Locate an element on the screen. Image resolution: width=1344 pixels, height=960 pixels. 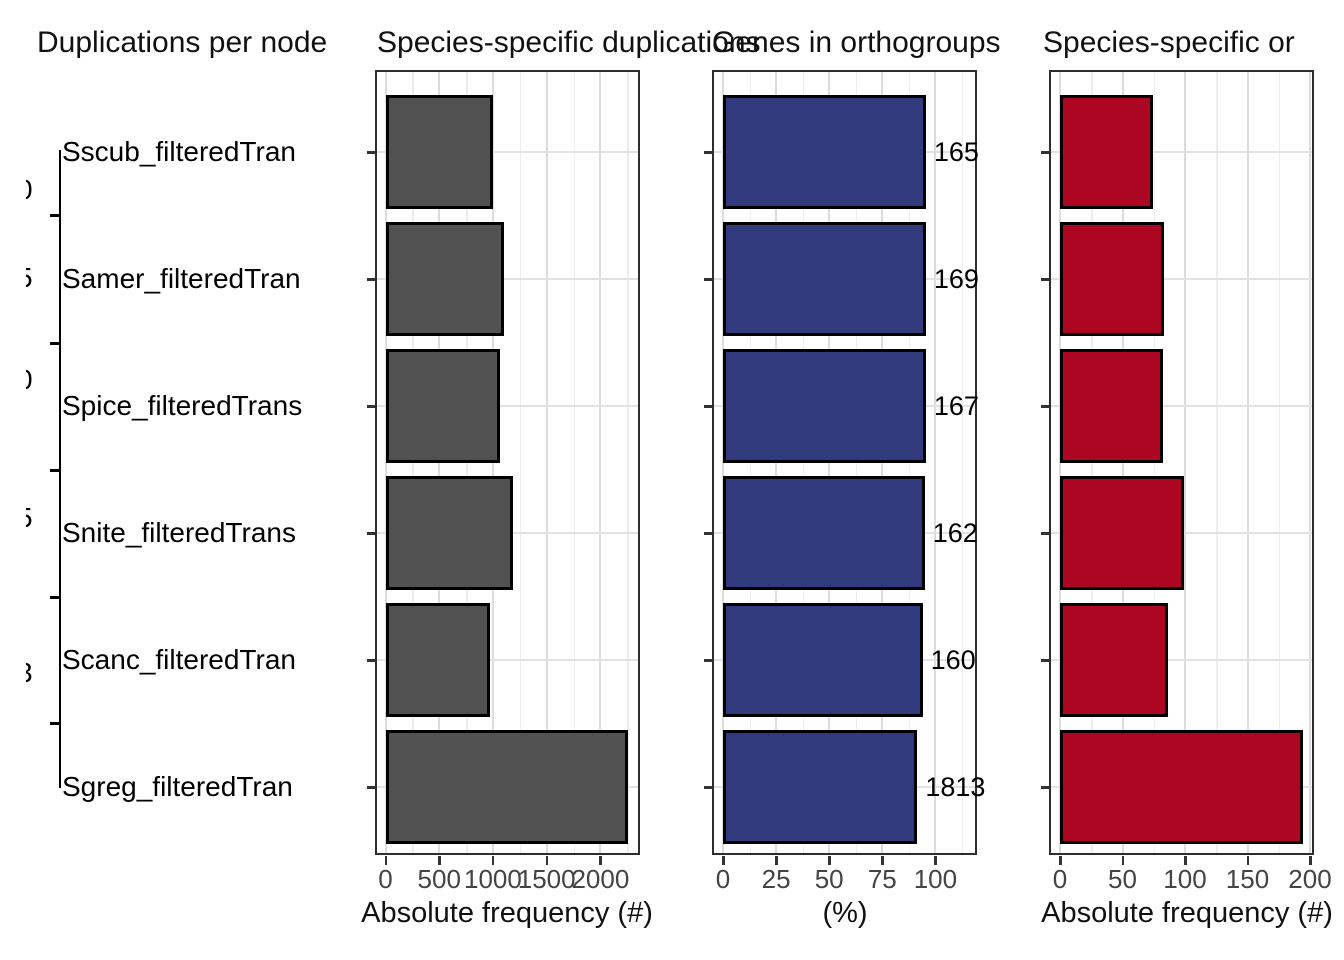
species-label: Sscub_filteredTran is located at coordinates (179, 151).